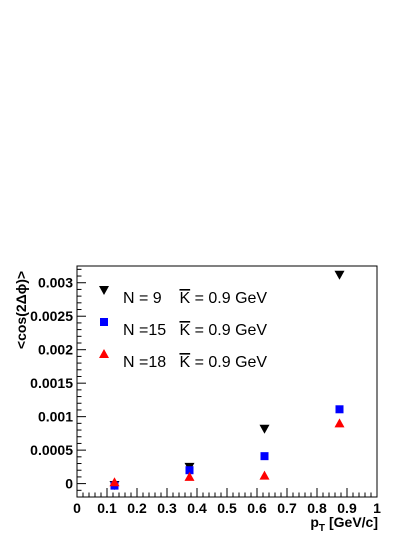  I want to click on y-tick-label: 0.0005, so click(51, 450).